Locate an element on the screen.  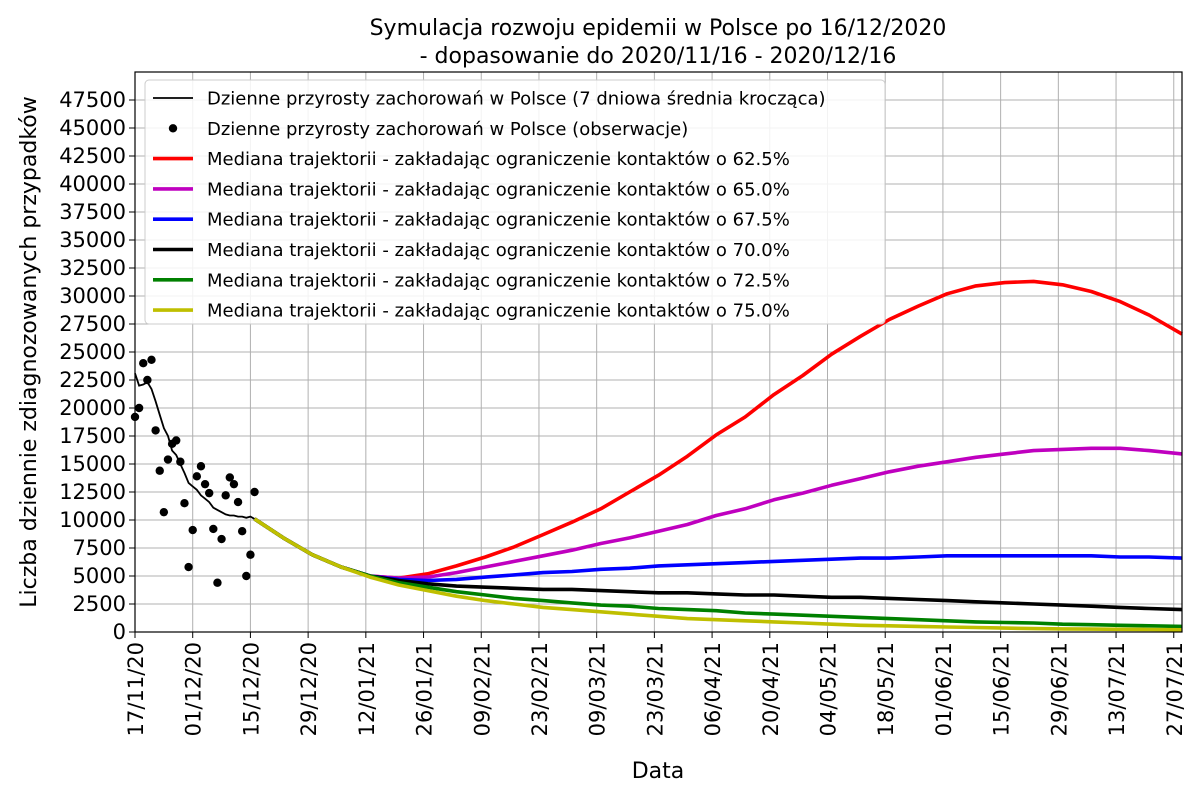
y-tick-label: 35000 is located at coordinates (92, 240).